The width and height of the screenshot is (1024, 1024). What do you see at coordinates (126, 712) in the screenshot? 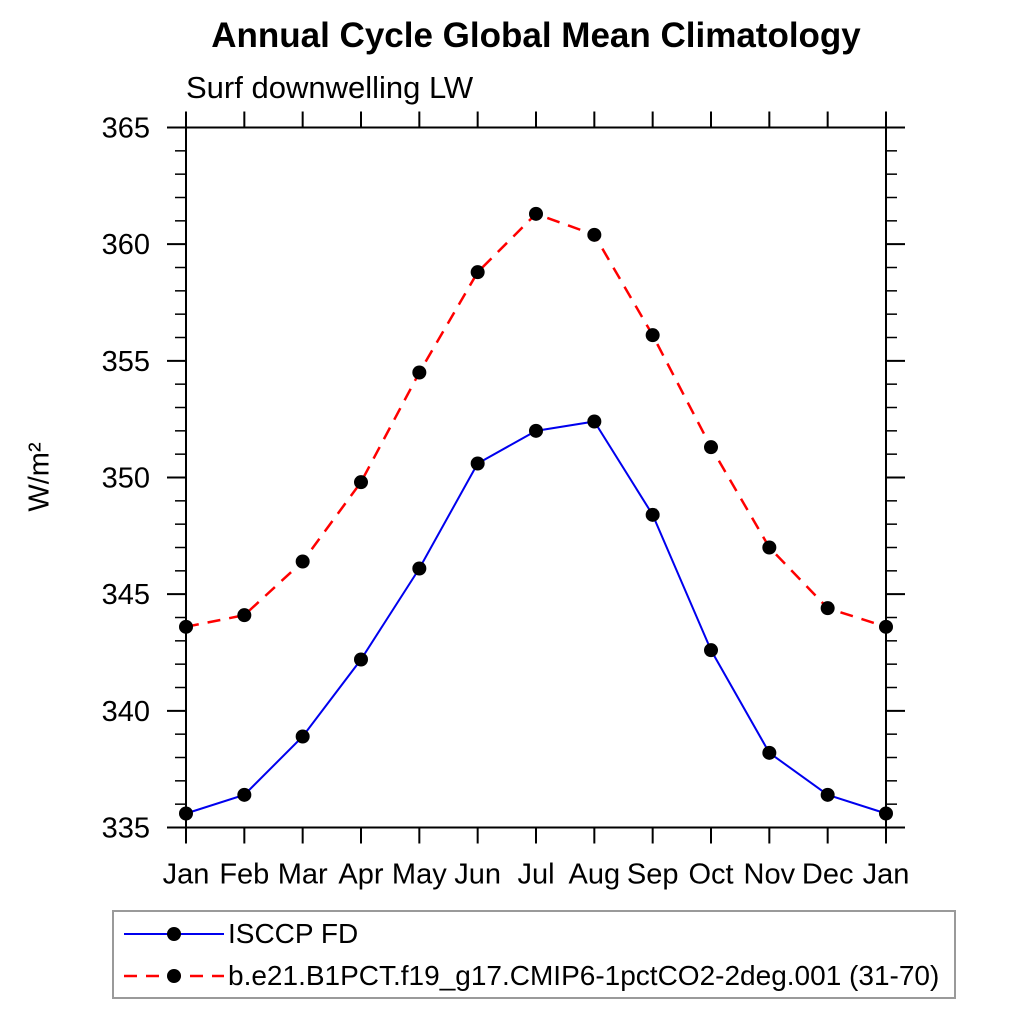
I see `y-tick-label: 340` at bounding box center [126, 712].